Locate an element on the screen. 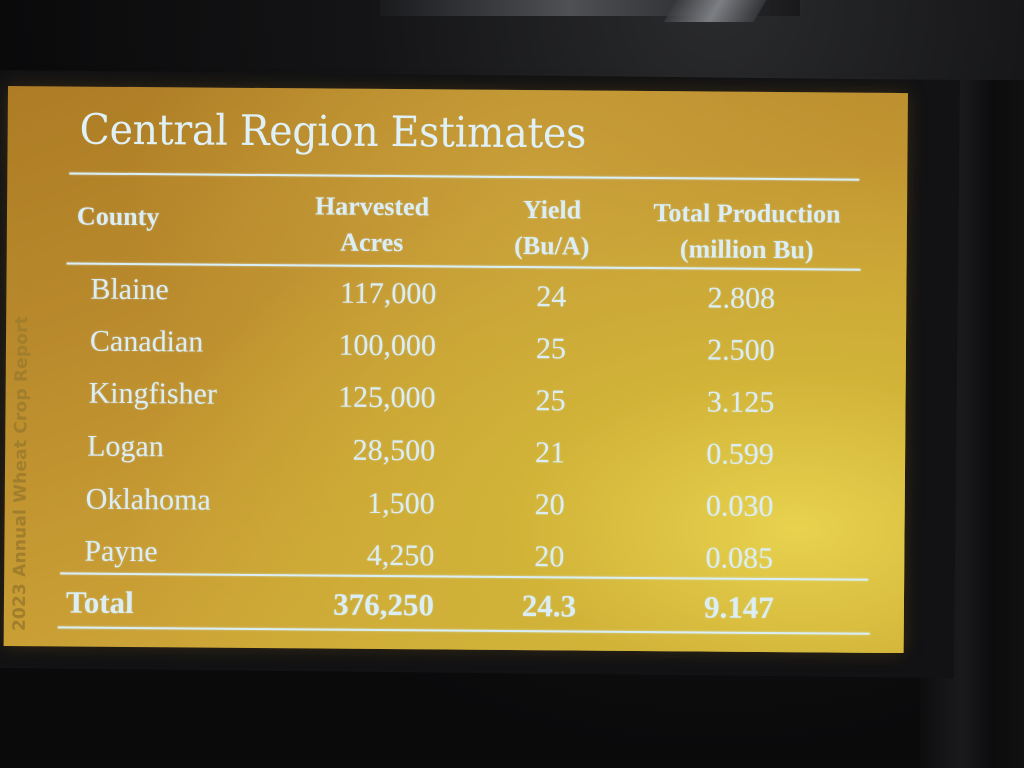  slide-side-label: 2023 Annual Wheat Crop Report is located at coordinates (21, 473).